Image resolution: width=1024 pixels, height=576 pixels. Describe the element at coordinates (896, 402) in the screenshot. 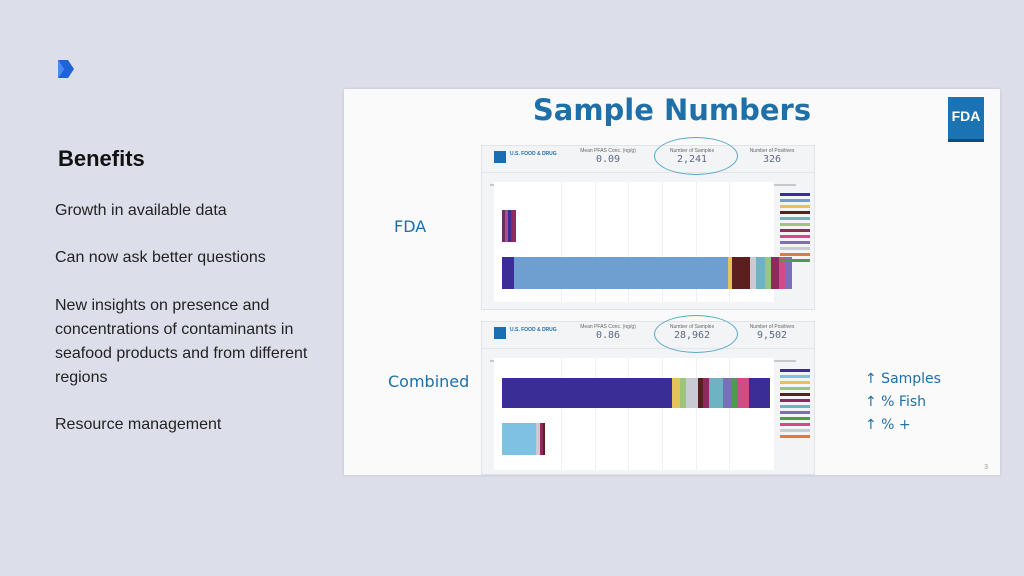

I see `change-item: ↑ % Fish` at that location.